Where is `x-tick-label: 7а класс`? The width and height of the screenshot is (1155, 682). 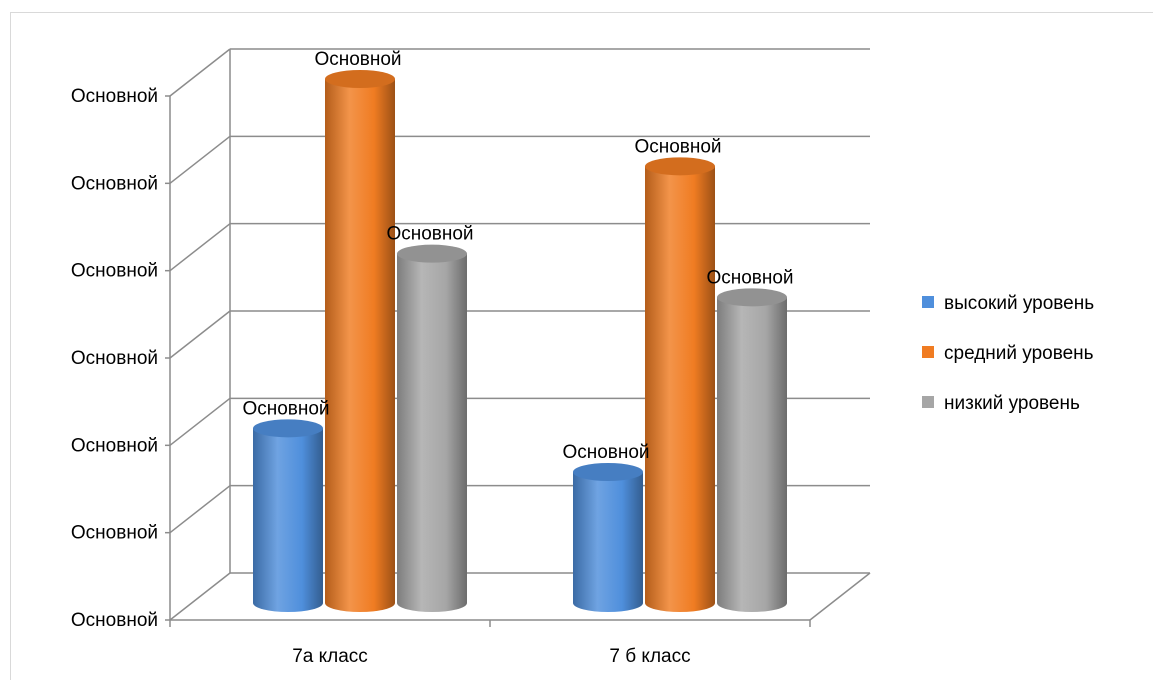 x-tick-label: 7а класс is located at coordinates (330, 656).